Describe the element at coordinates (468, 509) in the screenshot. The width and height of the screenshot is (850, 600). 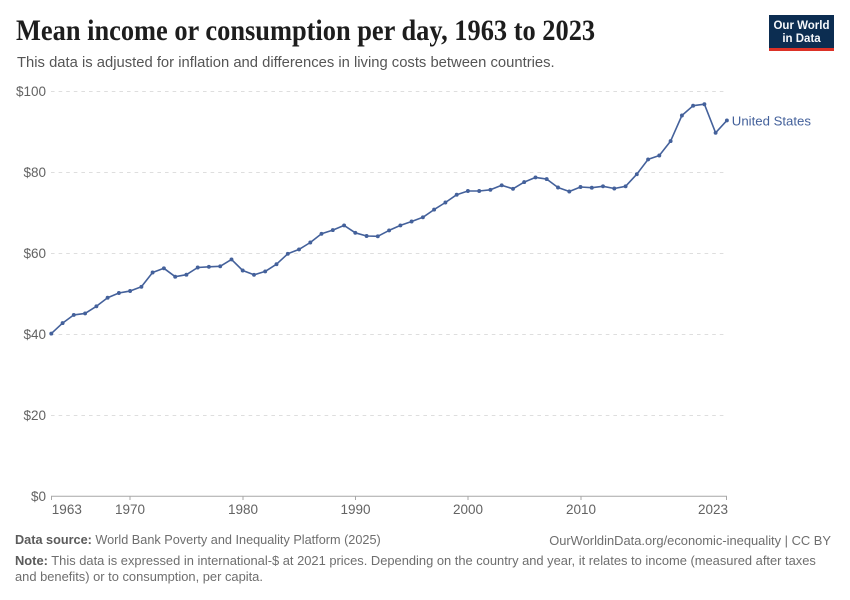
I see `svg-text: 2000` at that location.